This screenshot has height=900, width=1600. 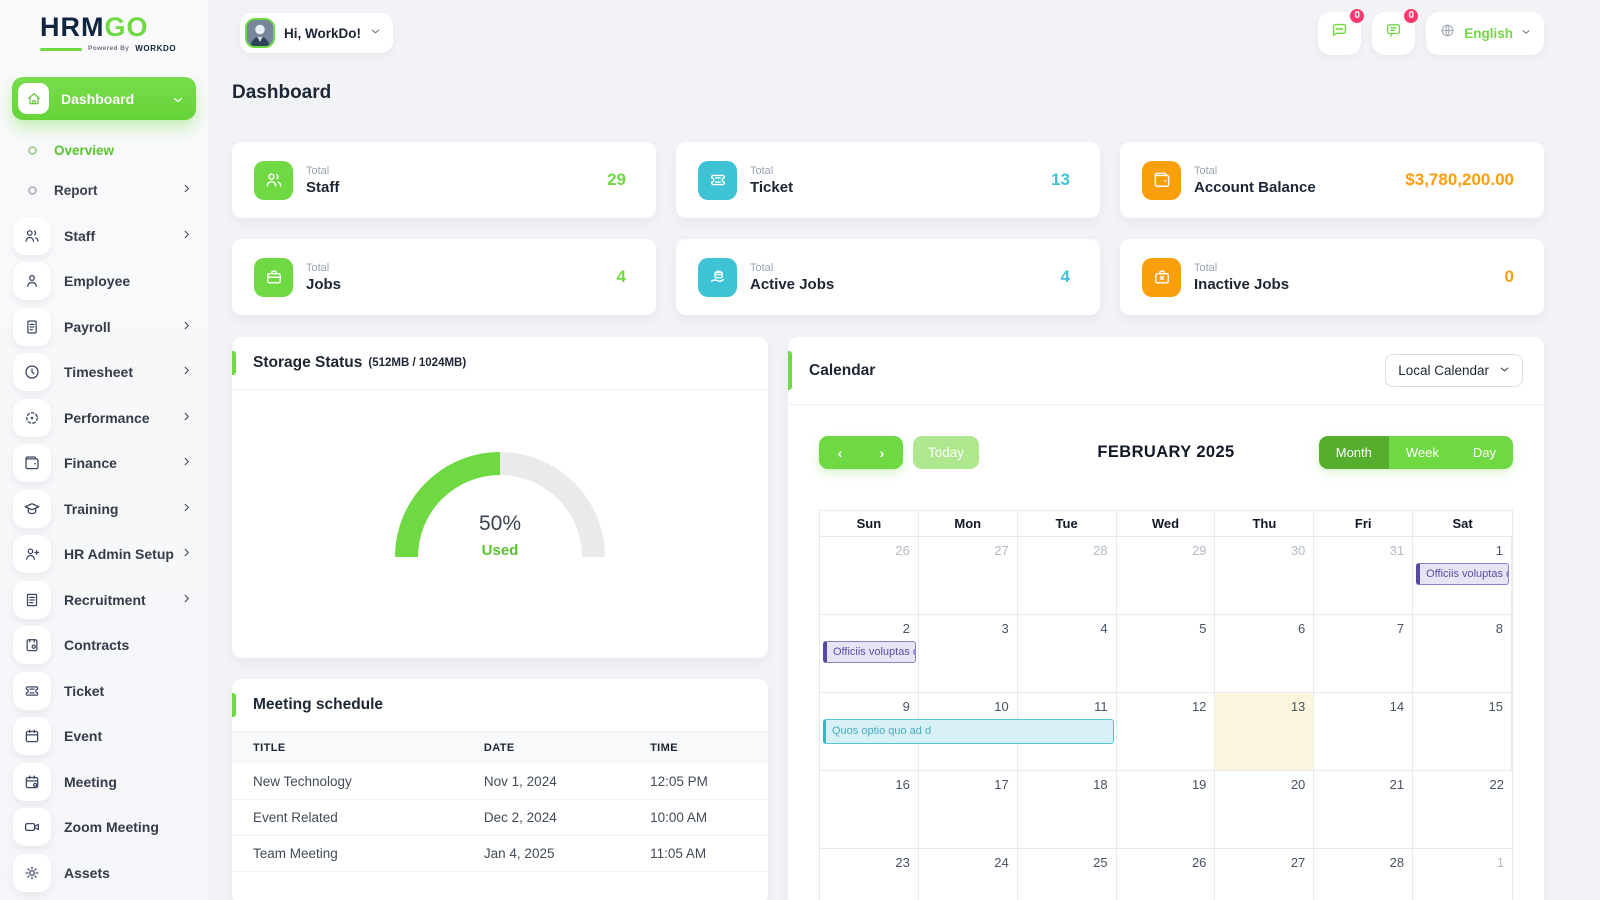 I want to click on calendar-day-18: 18, so click(x=1067, y=810).